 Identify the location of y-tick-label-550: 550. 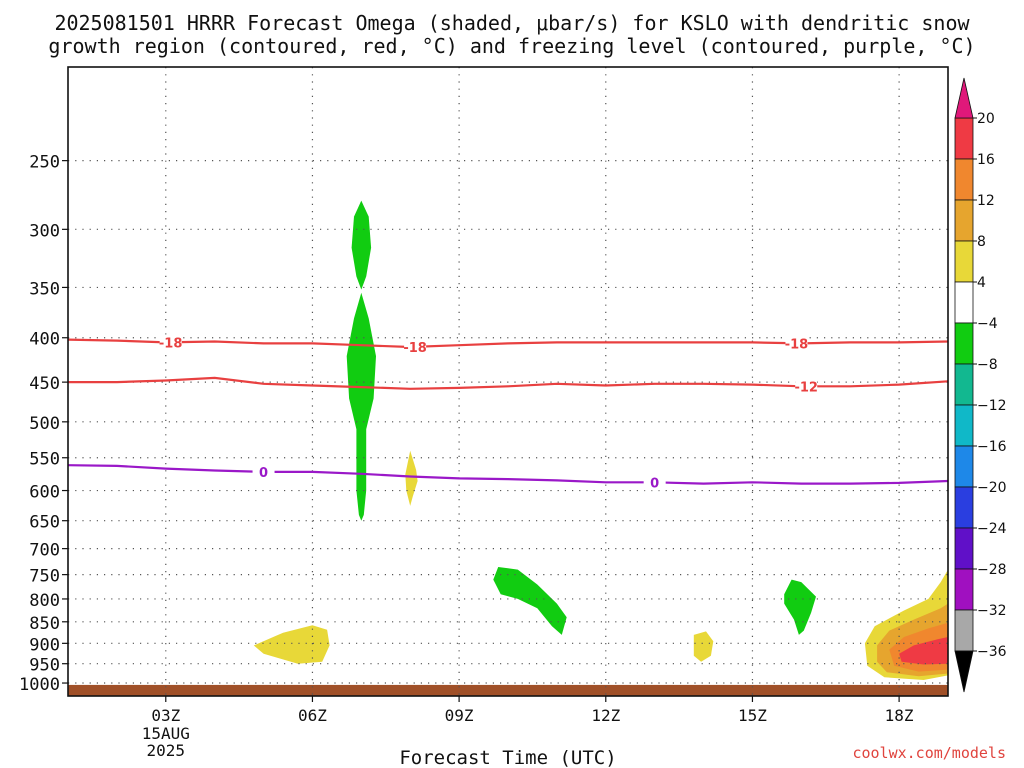
(44, 460).